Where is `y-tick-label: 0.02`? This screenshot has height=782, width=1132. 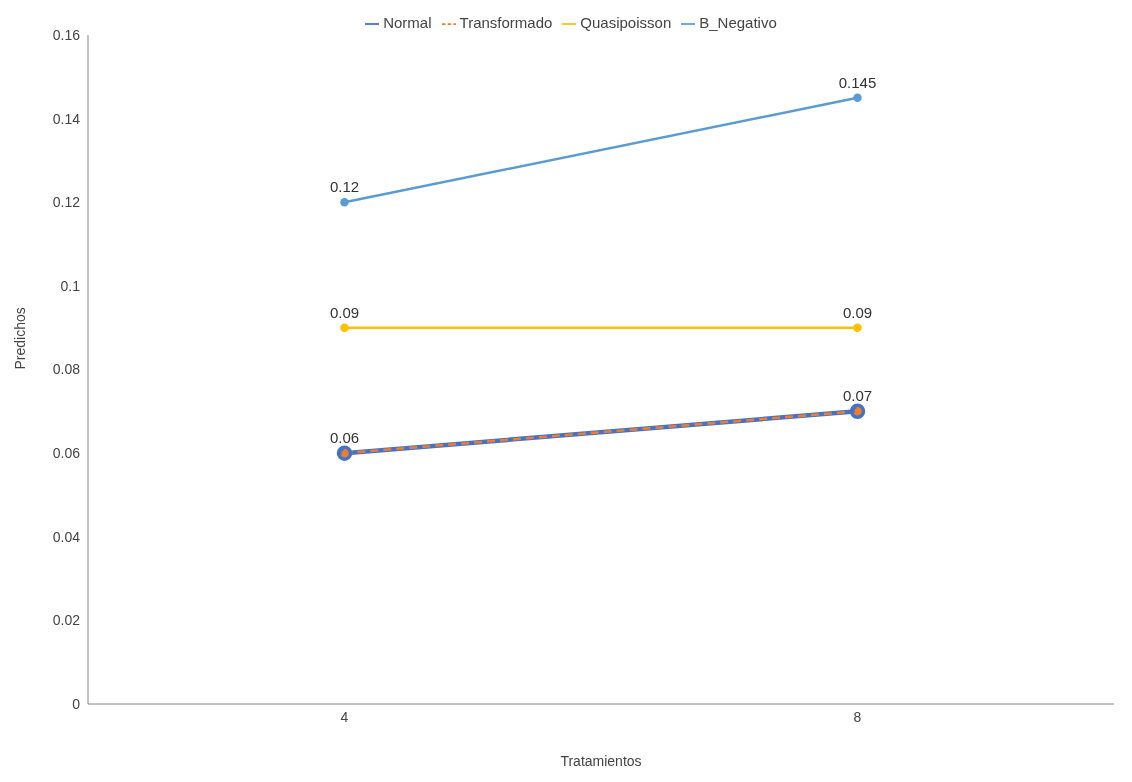 y-tick-label: 0.02 is located at coordinates (66, 620).